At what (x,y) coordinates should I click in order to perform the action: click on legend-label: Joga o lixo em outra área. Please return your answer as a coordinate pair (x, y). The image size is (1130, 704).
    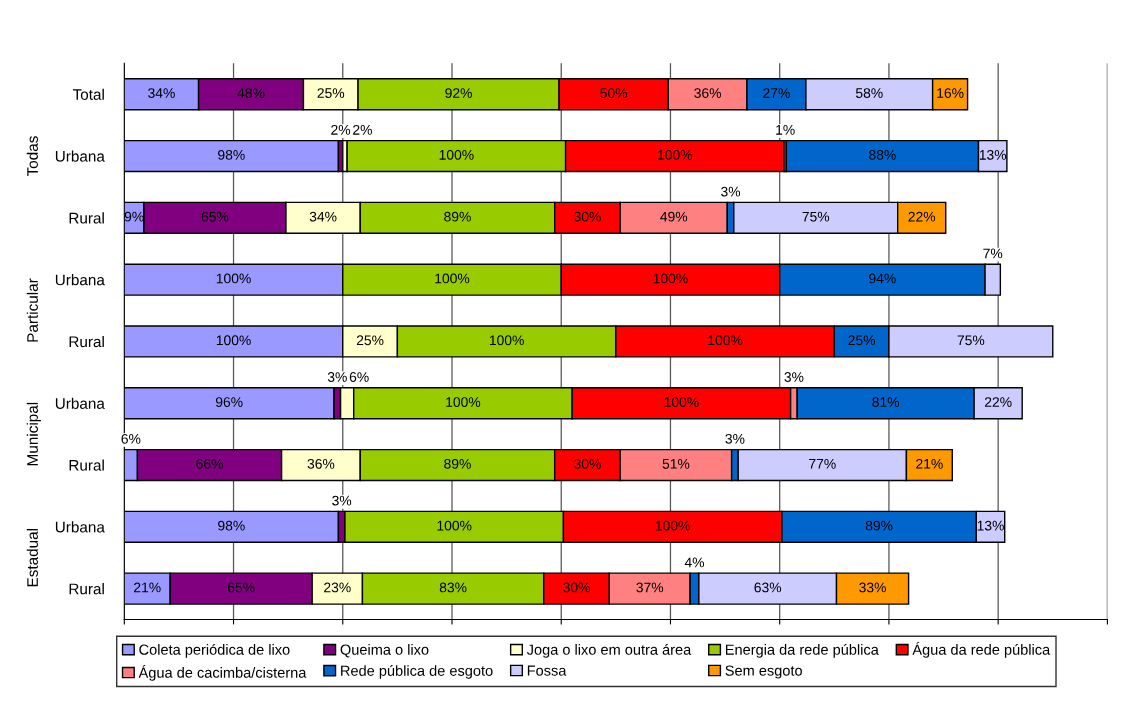
    Looking at the image, I should click on (609, 650).